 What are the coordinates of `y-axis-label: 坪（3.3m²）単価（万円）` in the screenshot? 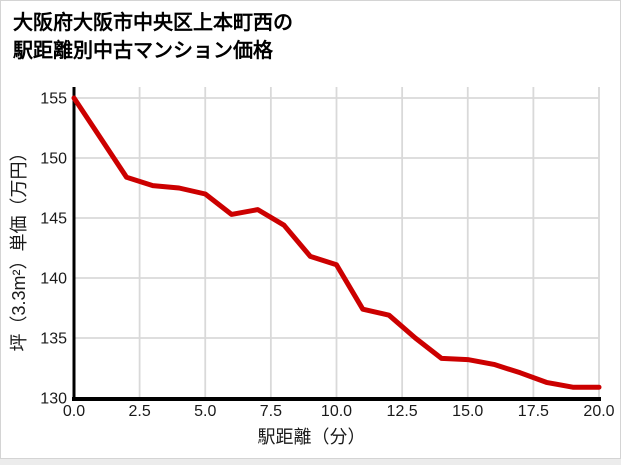 It's located at (19, 247).